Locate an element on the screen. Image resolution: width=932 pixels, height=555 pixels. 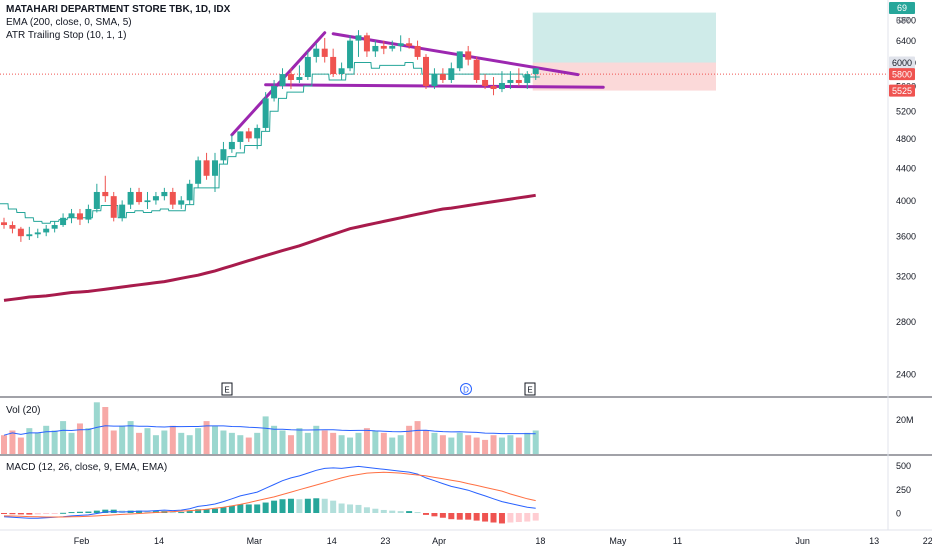
time-axis-tick: Feb is located at coordinates (82, 541).